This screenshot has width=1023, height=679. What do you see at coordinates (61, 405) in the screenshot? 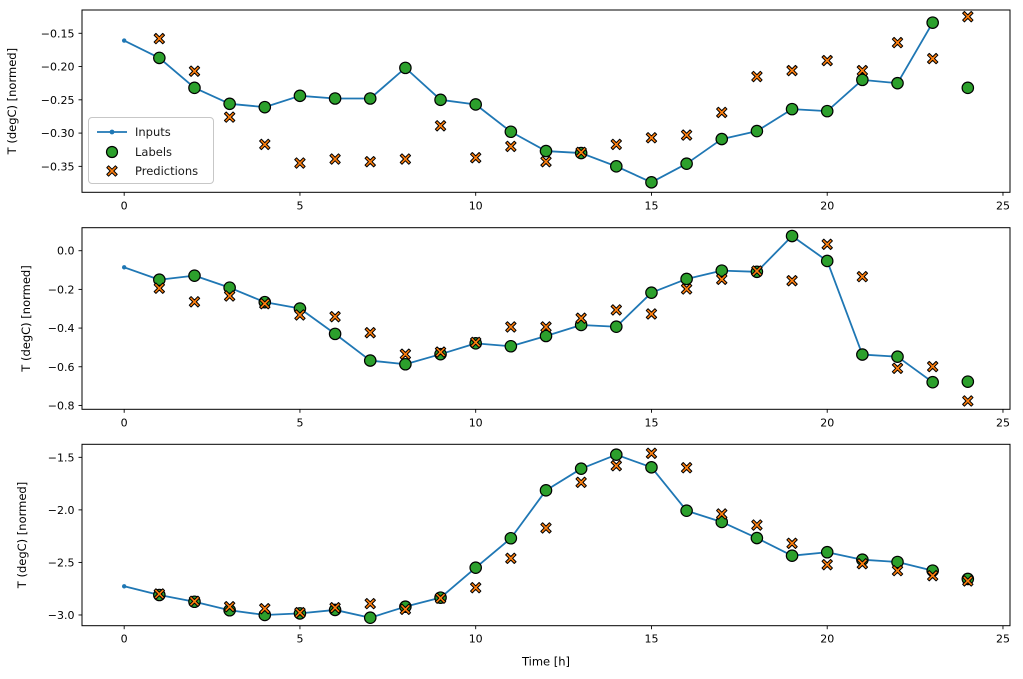
I see `y-tick-label: −0.8` at bounding box center [61, 405].